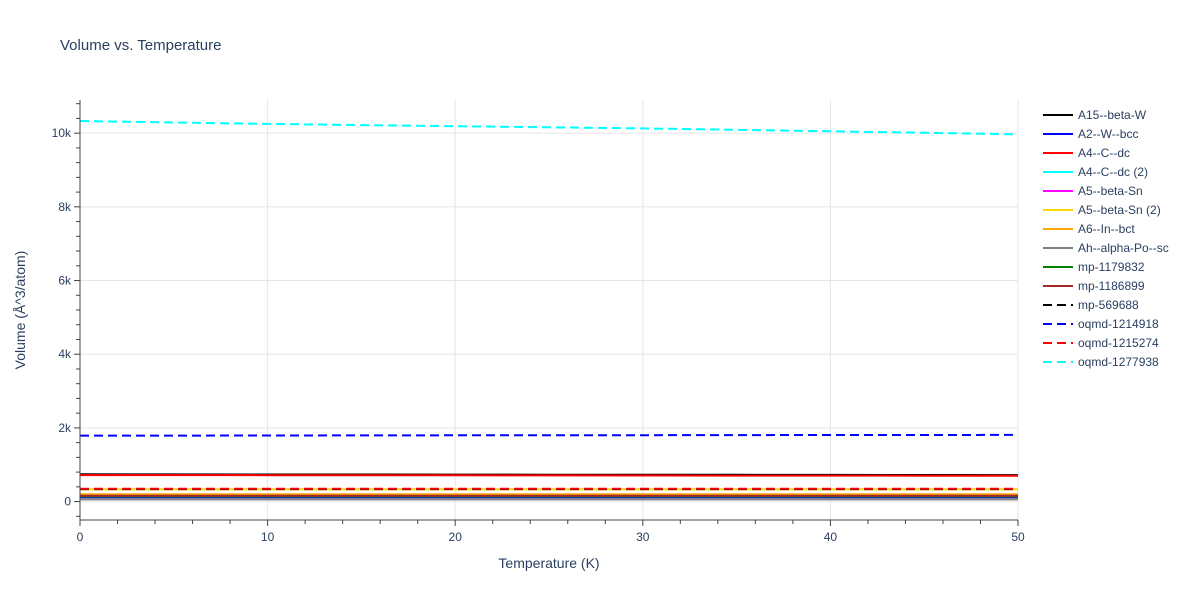 This screenshot has height=600, width=1200. I want to click on series-line-A4--C--dc, so click(549, 475).